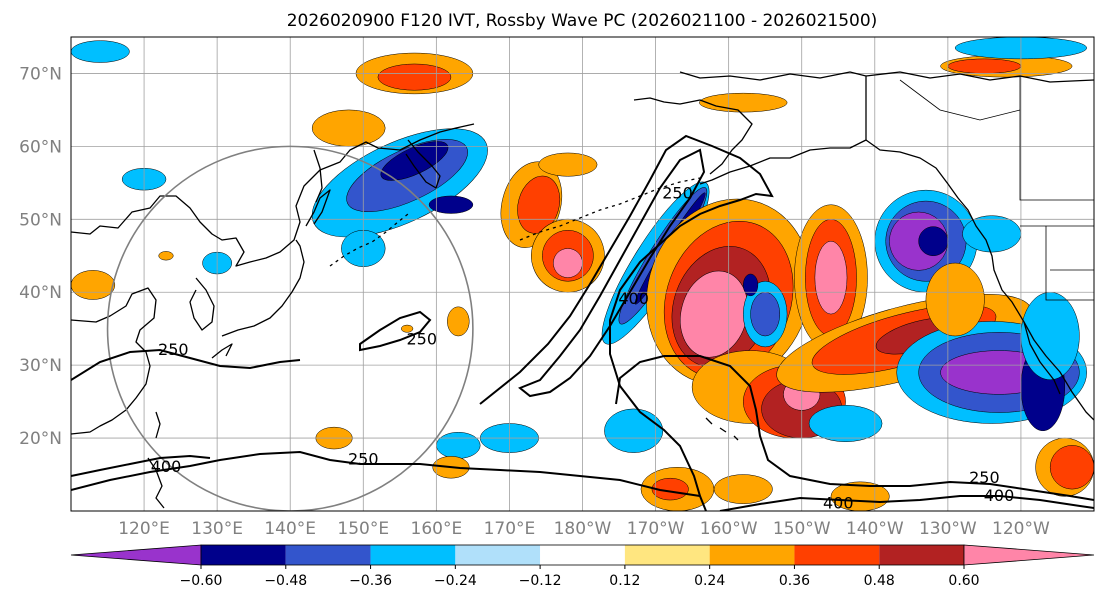 The image size is (1105, 604). I want to click on contour-400-south, so click(141, 465).